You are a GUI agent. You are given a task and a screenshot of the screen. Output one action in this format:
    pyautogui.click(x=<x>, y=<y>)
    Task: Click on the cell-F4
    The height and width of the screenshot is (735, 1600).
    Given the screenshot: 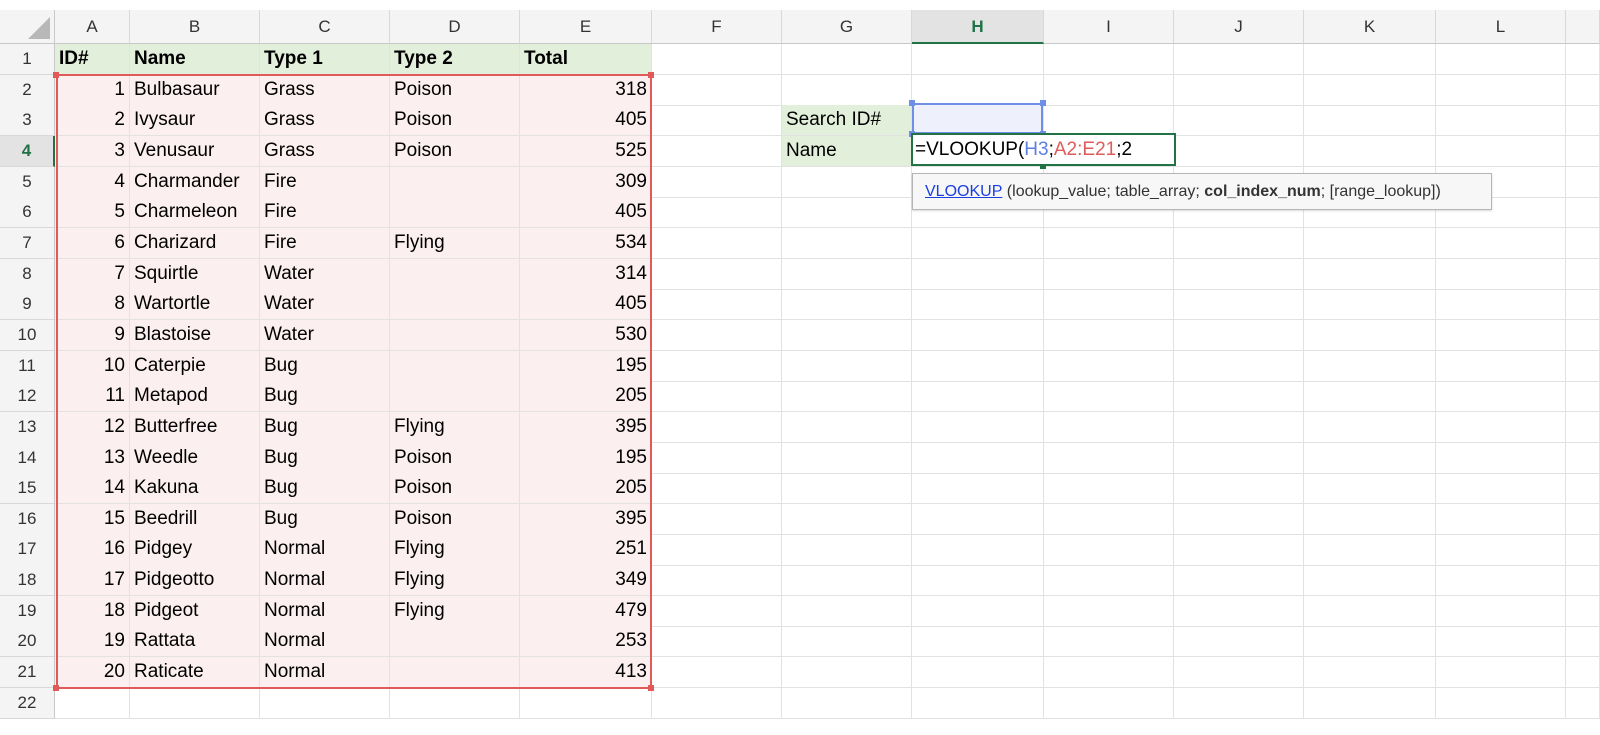 What is the action you would take?
    pyautogui.click(x=717, y=151)
    